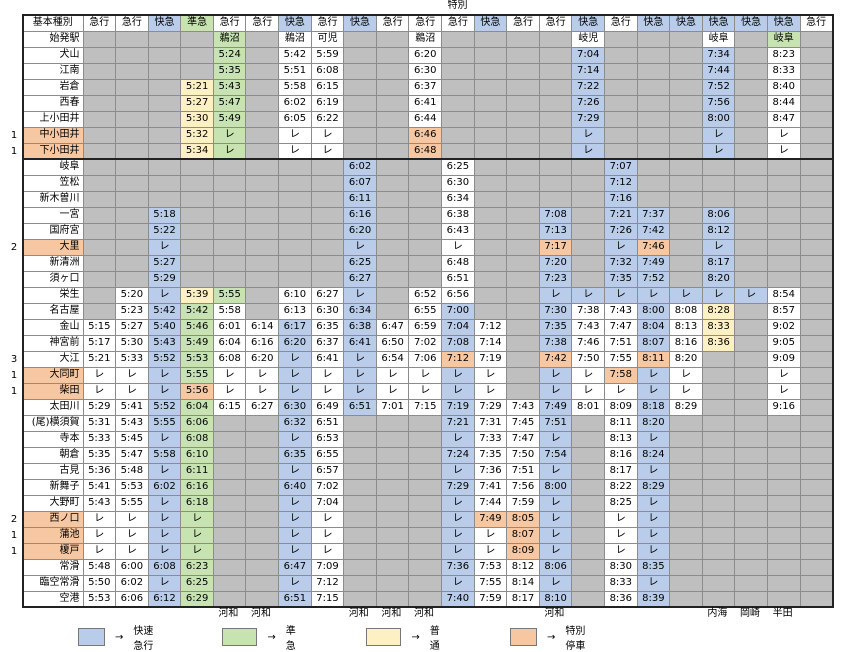 This screenshot has height=652, width=861. I want to click on time-cell: 7:49, so click(490, 519).